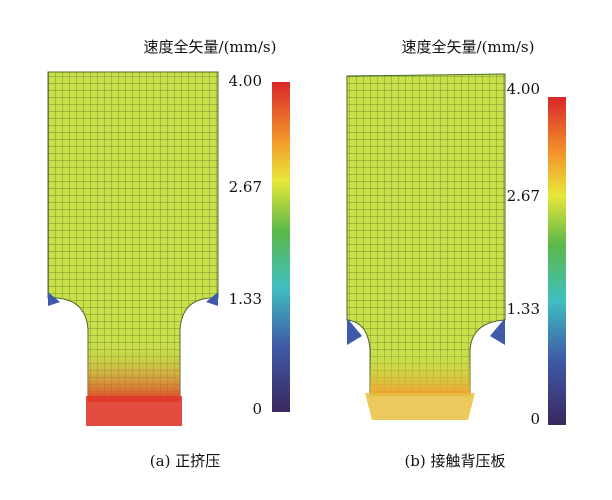 This screenshot has height=500, width=612. I want to click on caption: (a) 正挤压, so click(185, 461).